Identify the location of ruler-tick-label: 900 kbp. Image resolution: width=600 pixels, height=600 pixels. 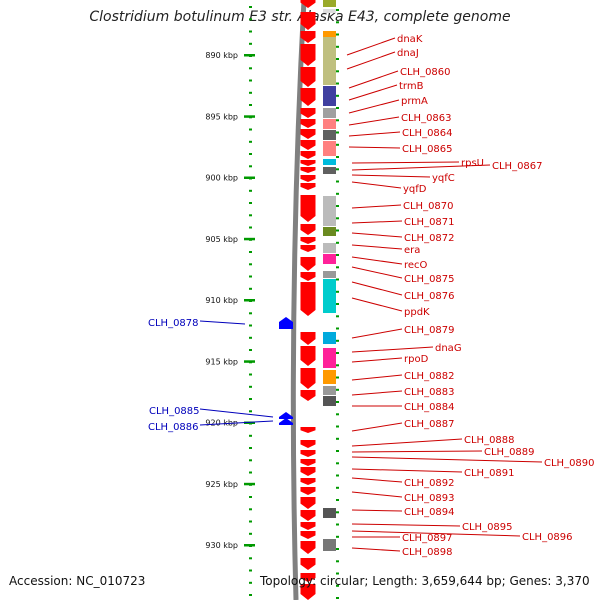
(221, 178).